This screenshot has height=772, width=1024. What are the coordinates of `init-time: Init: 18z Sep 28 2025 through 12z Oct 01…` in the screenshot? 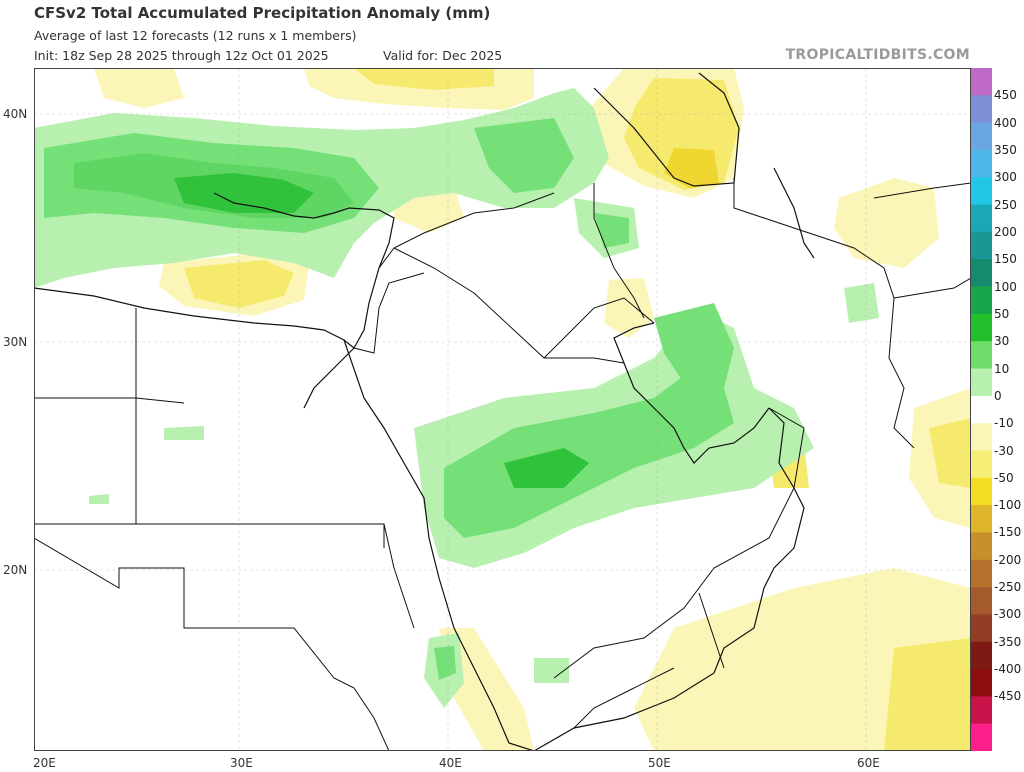 It's located at (181, 55).